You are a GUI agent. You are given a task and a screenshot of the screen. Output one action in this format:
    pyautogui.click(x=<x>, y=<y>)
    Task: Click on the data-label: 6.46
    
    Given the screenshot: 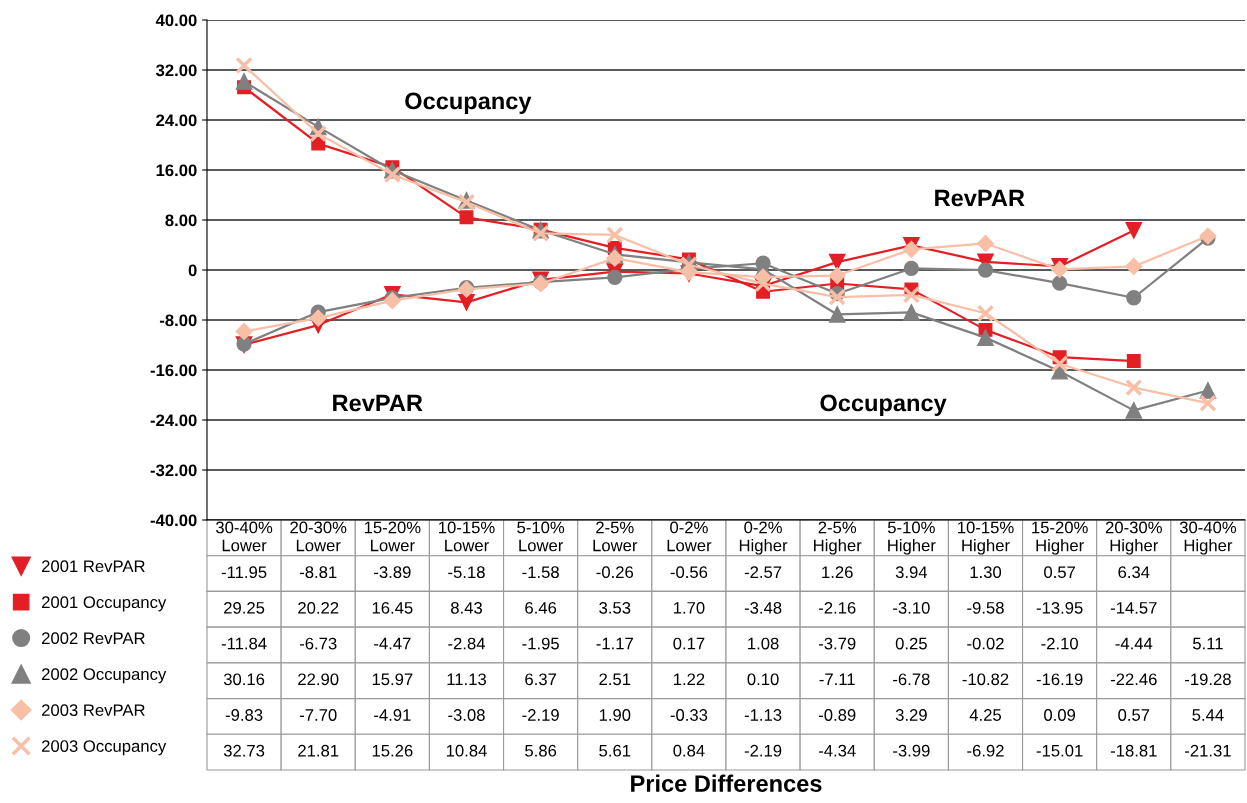 What is the action you would take?
    pyautogui.click(x=541, y=607)
    